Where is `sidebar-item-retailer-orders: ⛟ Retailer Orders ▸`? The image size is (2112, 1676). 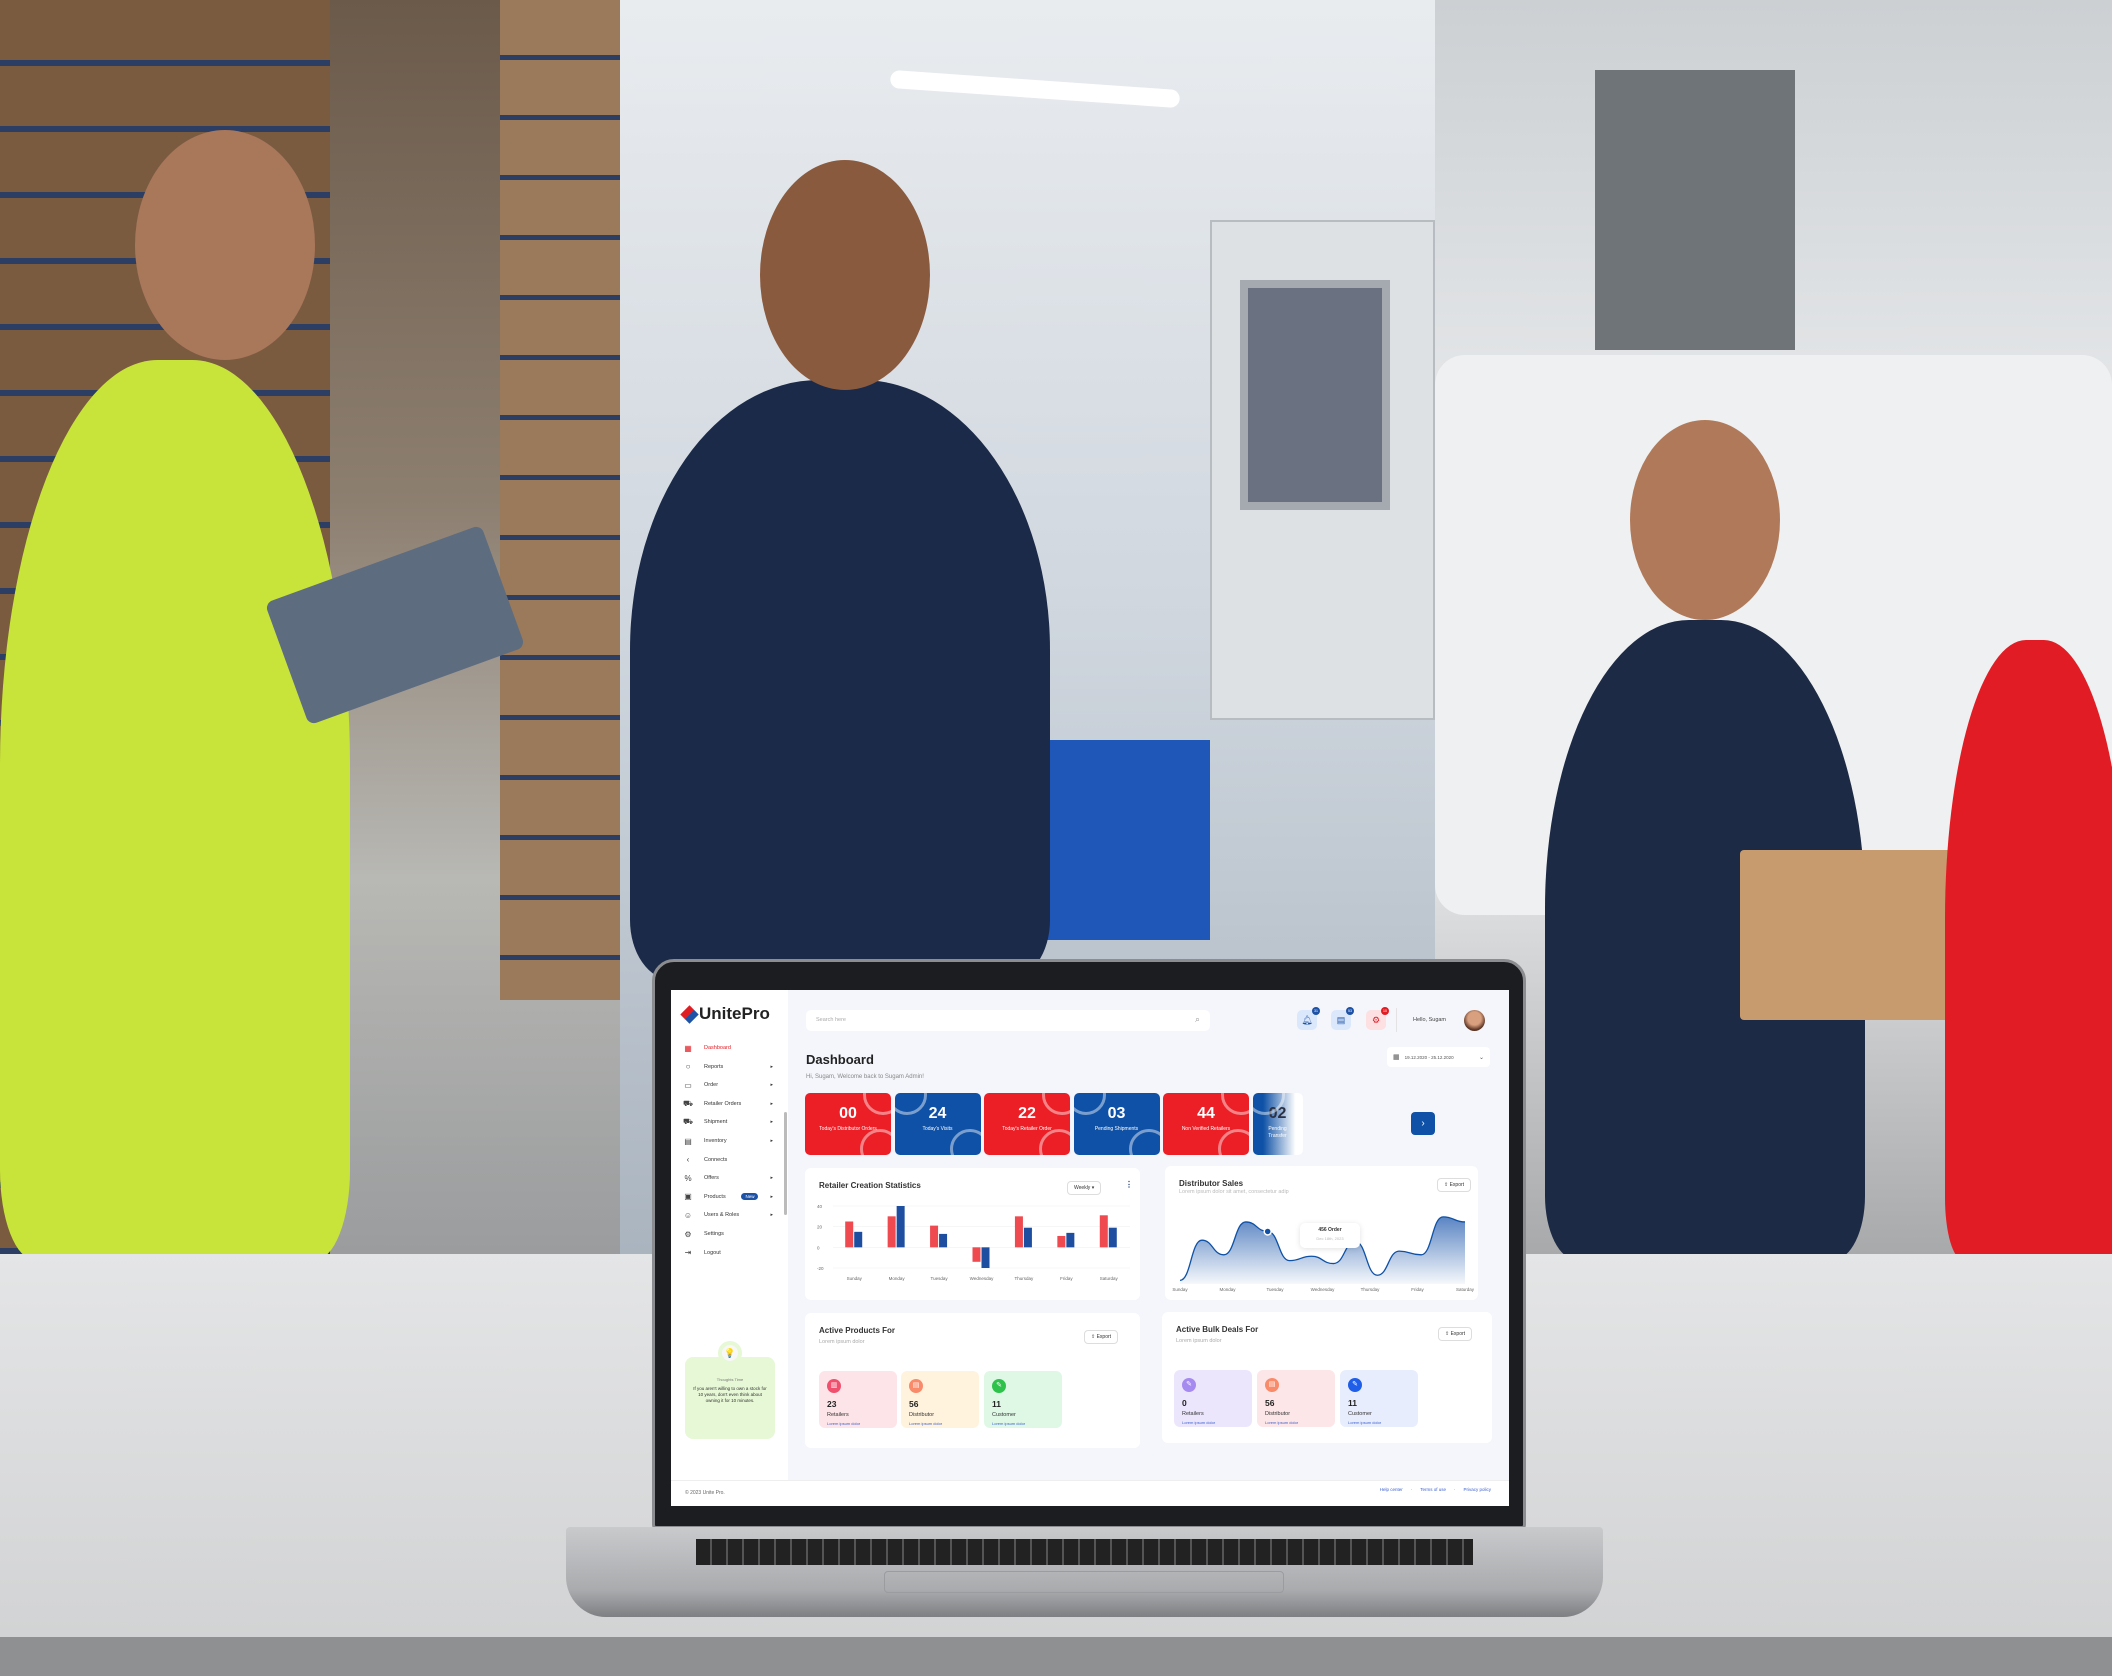 sidebar-item-retailer-orders: ⛟ Retailer Orders ▸ is located at coordinates (728, 1104).